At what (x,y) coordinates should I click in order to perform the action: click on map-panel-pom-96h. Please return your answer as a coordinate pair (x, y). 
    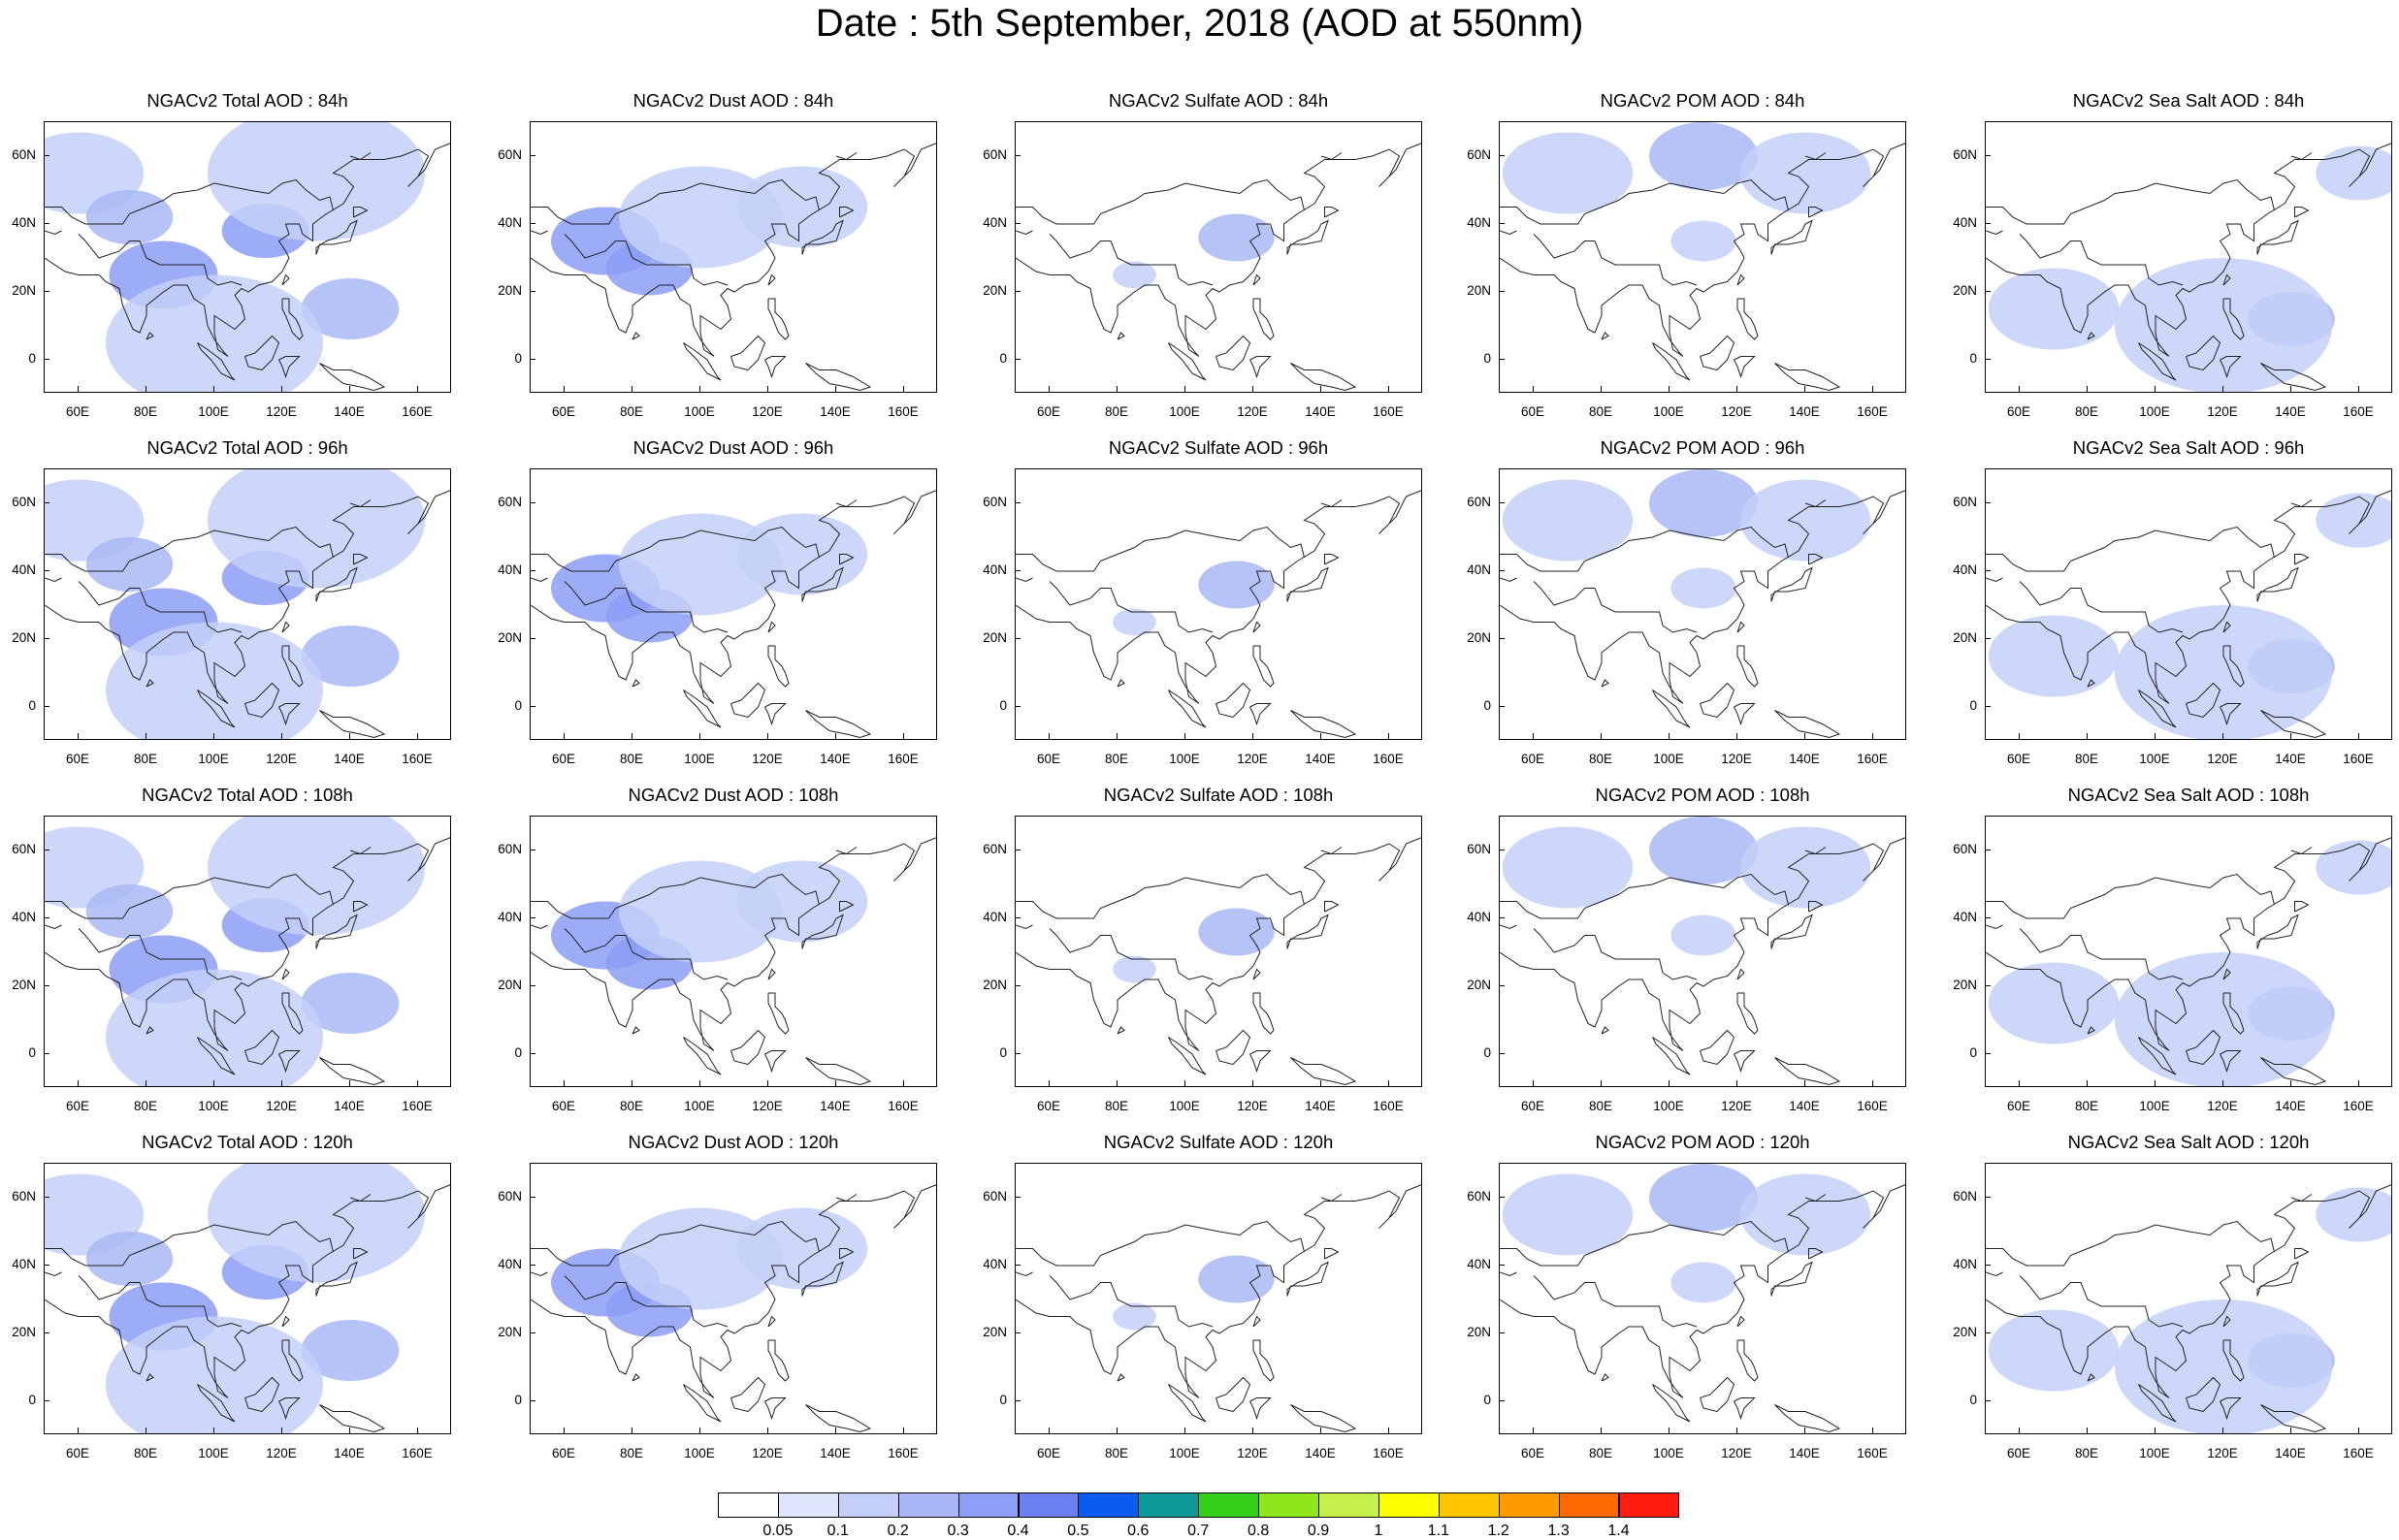
    Looking at the image, I should click on (1702, 604).